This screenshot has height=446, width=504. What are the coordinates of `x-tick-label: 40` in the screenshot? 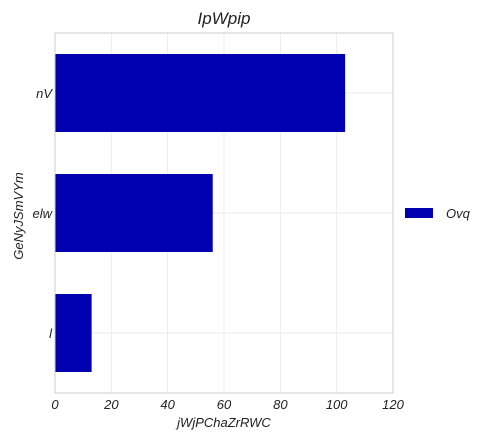 It's located at (167, 404).